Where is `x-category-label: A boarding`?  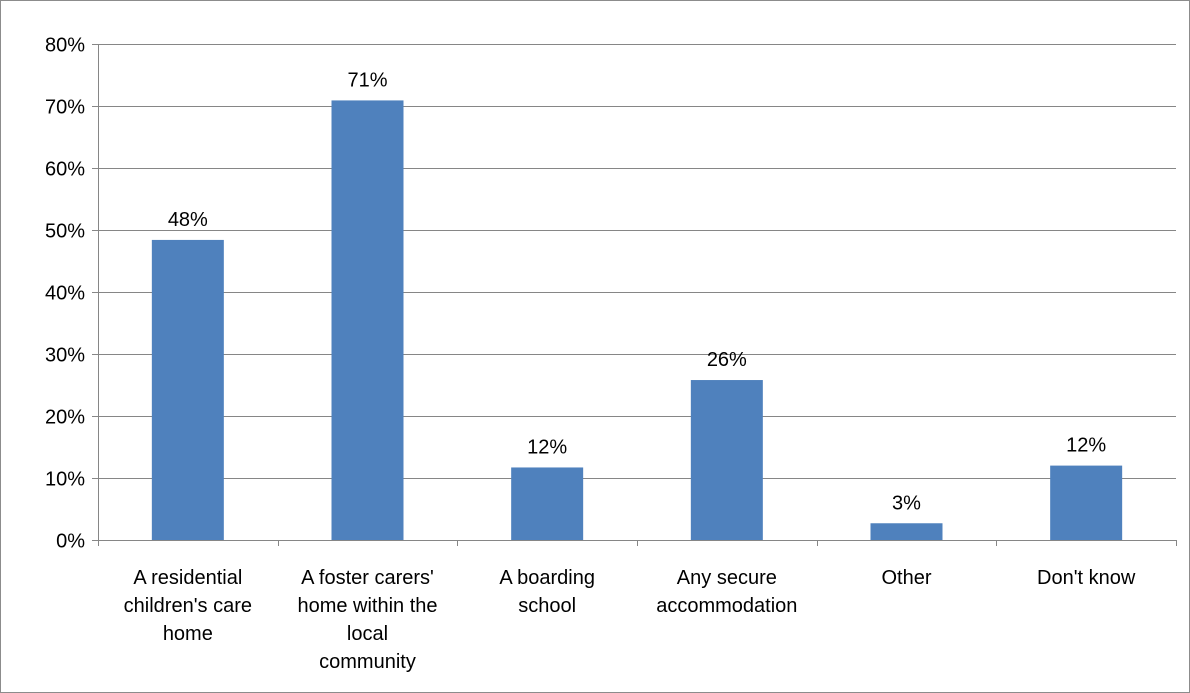 x-category-label: A boarding is located at coordinates (547, 578).